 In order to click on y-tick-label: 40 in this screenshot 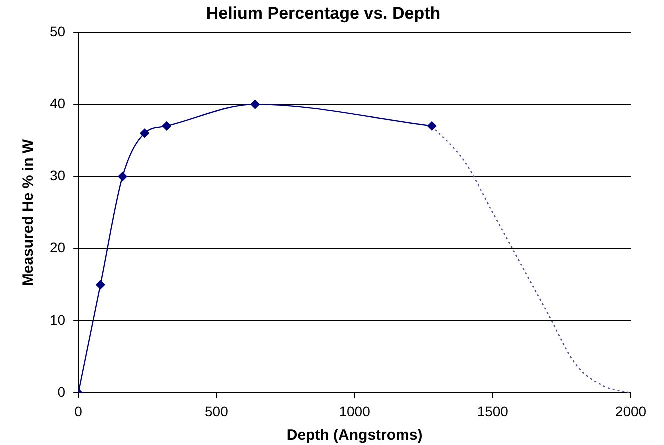, I will do `click(58, 103)`.